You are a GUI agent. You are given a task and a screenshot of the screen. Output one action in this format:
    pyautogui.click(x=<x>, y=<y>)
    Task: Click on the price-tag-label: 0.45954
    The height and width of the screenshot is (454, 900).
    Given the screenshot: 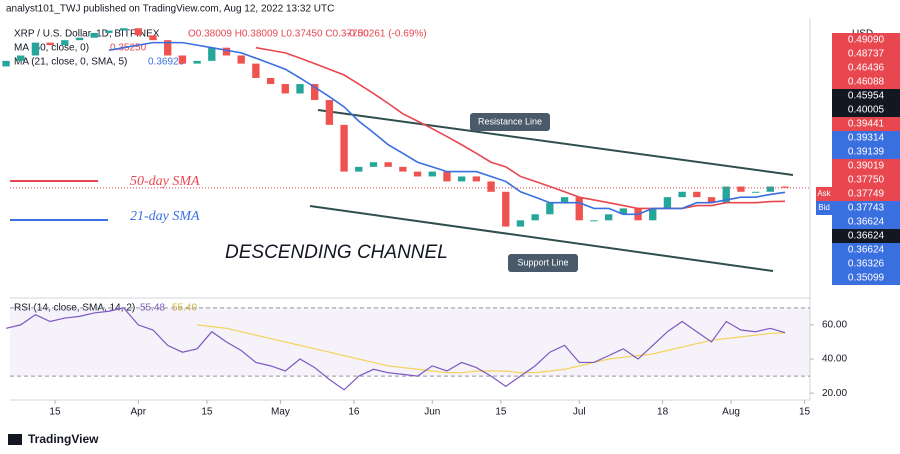 What is the action you would take?
    pyautogui.click(x=866, y=96)
    